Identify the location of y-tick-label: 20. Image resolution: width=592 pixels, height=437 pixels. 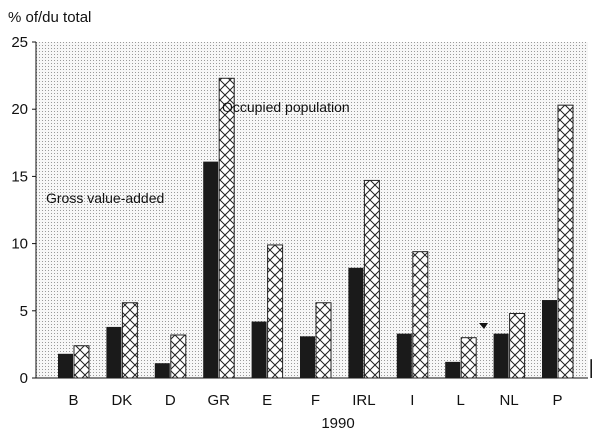
(19, 109).